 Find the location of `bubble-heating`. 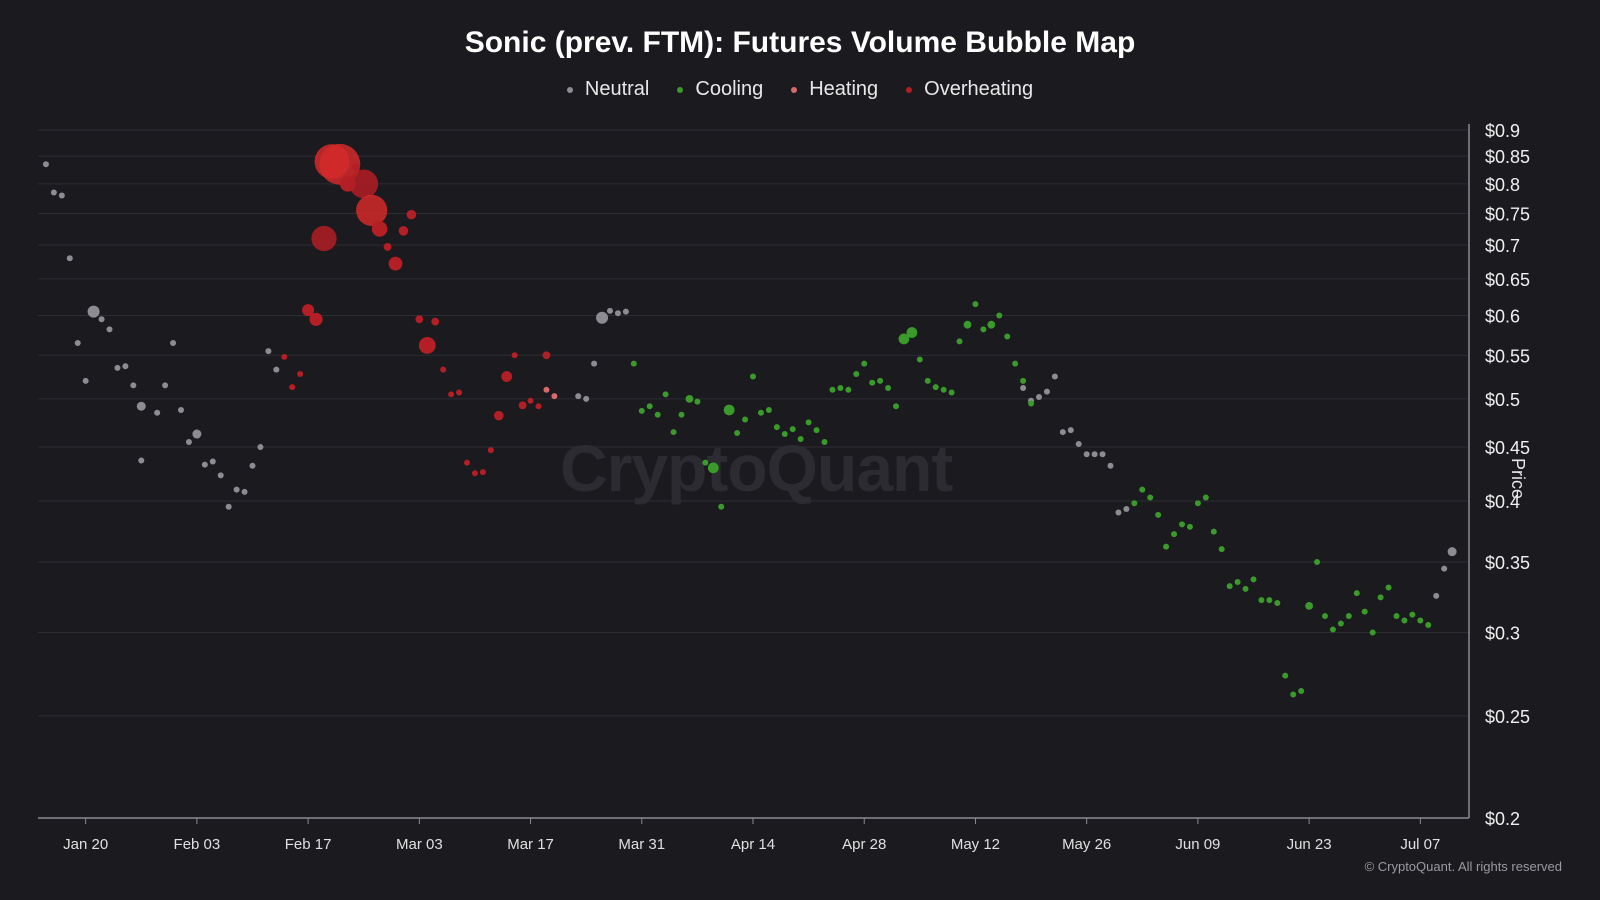

bubble-heating is located at coordinates (546, 389).